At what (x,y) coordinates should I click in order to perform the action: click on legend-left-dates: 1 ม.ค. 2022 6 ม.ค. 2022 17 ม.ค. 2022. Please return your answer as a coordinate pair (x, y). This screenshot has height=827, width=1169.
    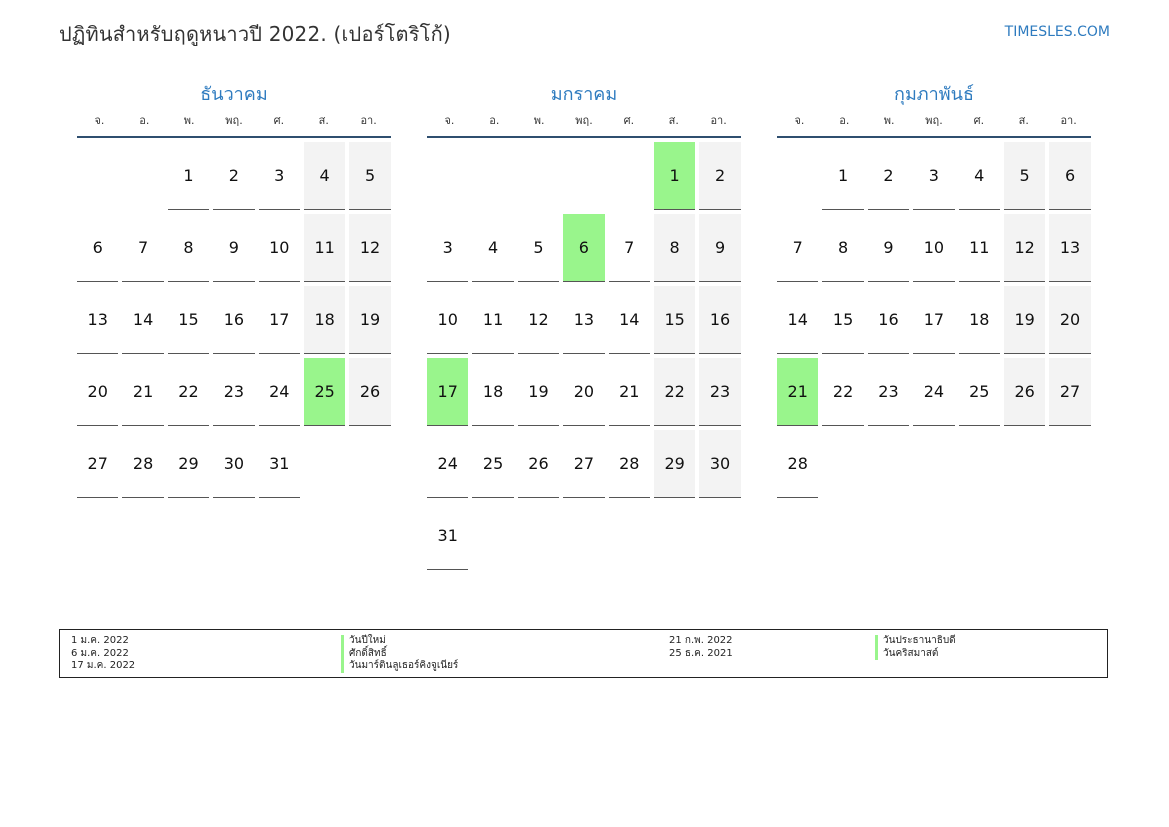
    Looking at the image, I should click on (103, 654).